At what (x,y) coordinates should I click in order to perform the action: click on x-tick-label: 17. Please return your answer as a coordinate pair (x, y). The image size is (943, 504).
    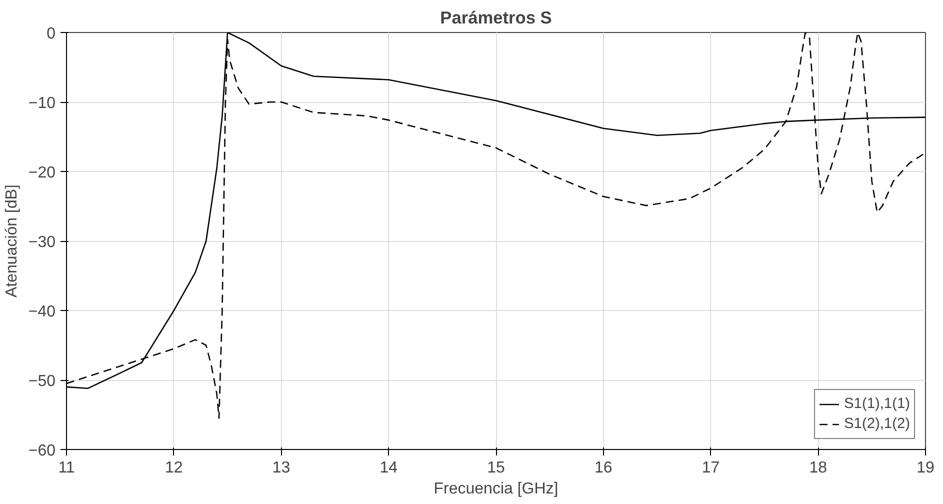
    Looking at the image, I should click on (711, 468).